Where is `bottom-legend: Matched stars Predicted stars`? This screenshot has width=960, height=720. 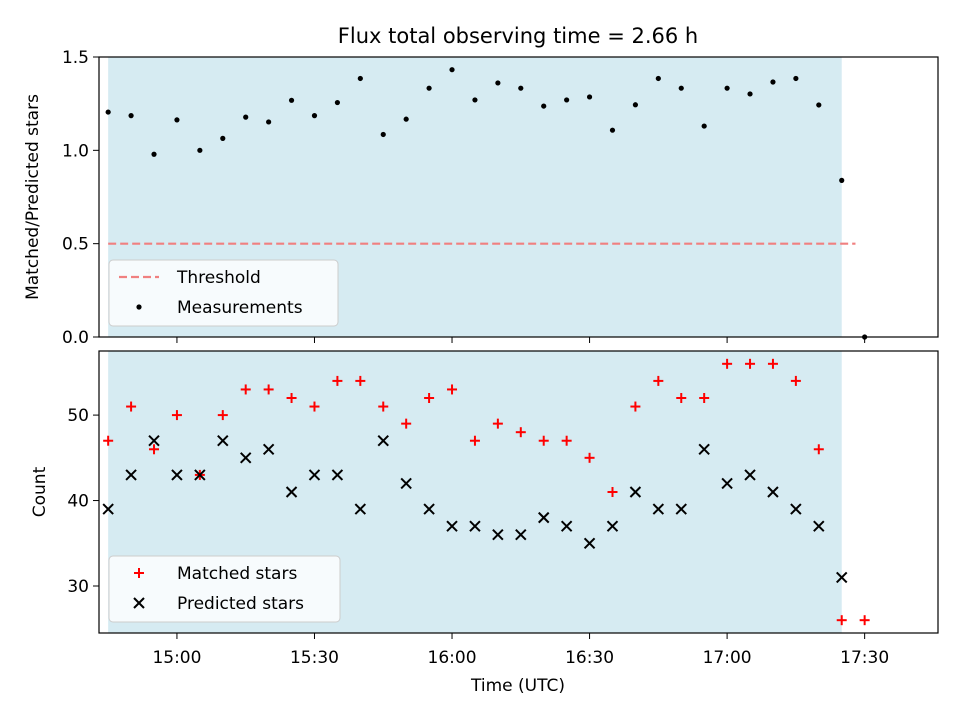
bottom-legend: Matched stars Predicted stars is located at coordinates (224, 589).